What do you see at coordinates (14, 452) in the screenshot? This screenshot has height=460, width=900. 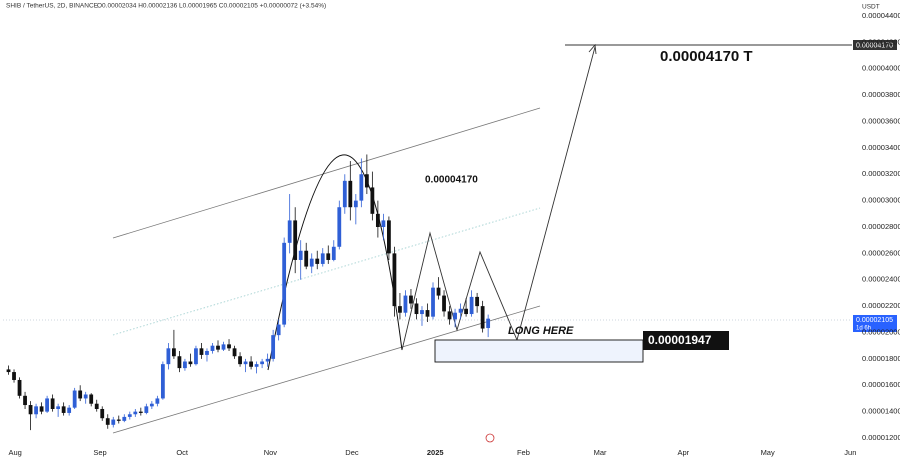 I see `x-tick-label: Aug` at bounding box center [14, 452].